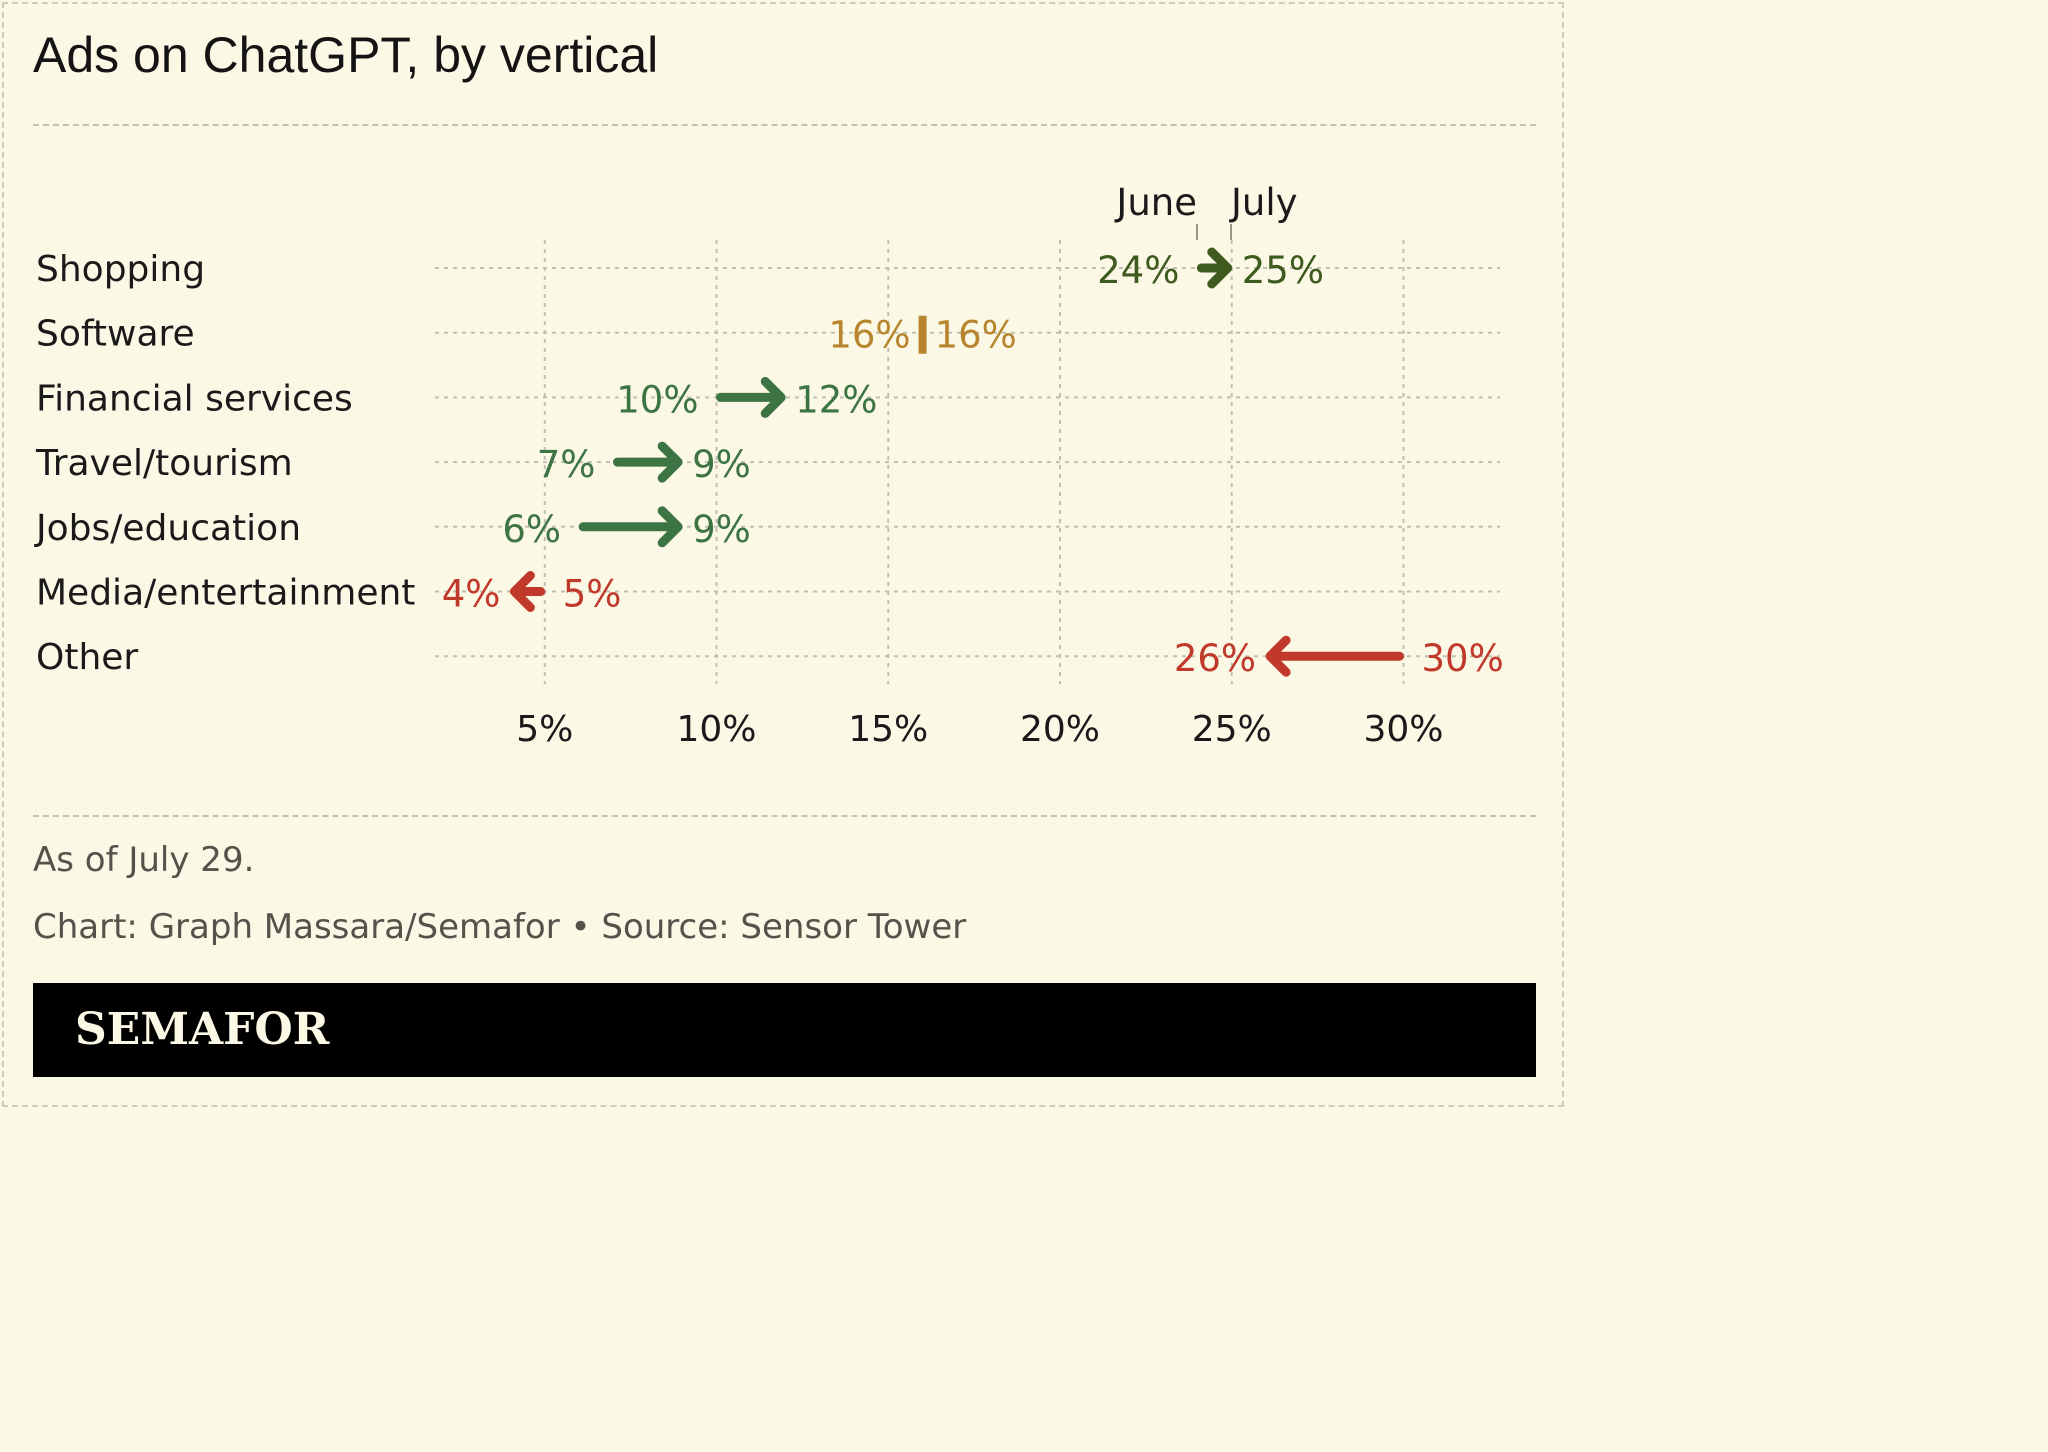 This screenshot has height=1452, width=2048. Describe the element at coordinates (144, 860) in the screenshot. I see `date-note: As of July 29.` at that location.